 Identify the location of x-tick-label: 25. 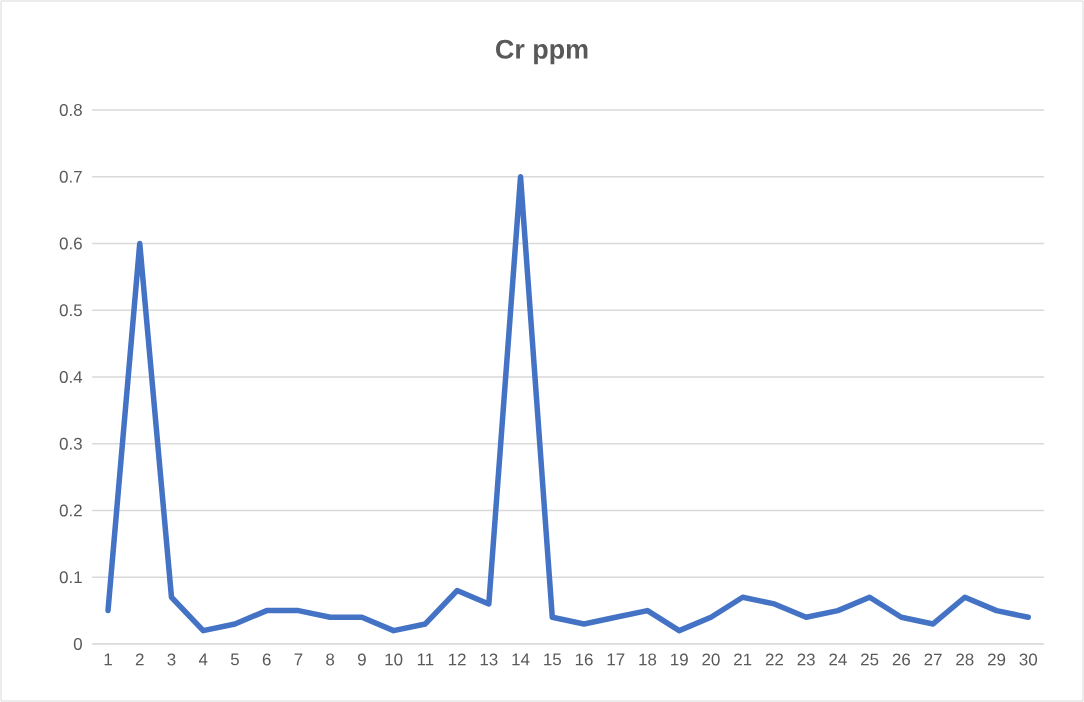
(870, 659).